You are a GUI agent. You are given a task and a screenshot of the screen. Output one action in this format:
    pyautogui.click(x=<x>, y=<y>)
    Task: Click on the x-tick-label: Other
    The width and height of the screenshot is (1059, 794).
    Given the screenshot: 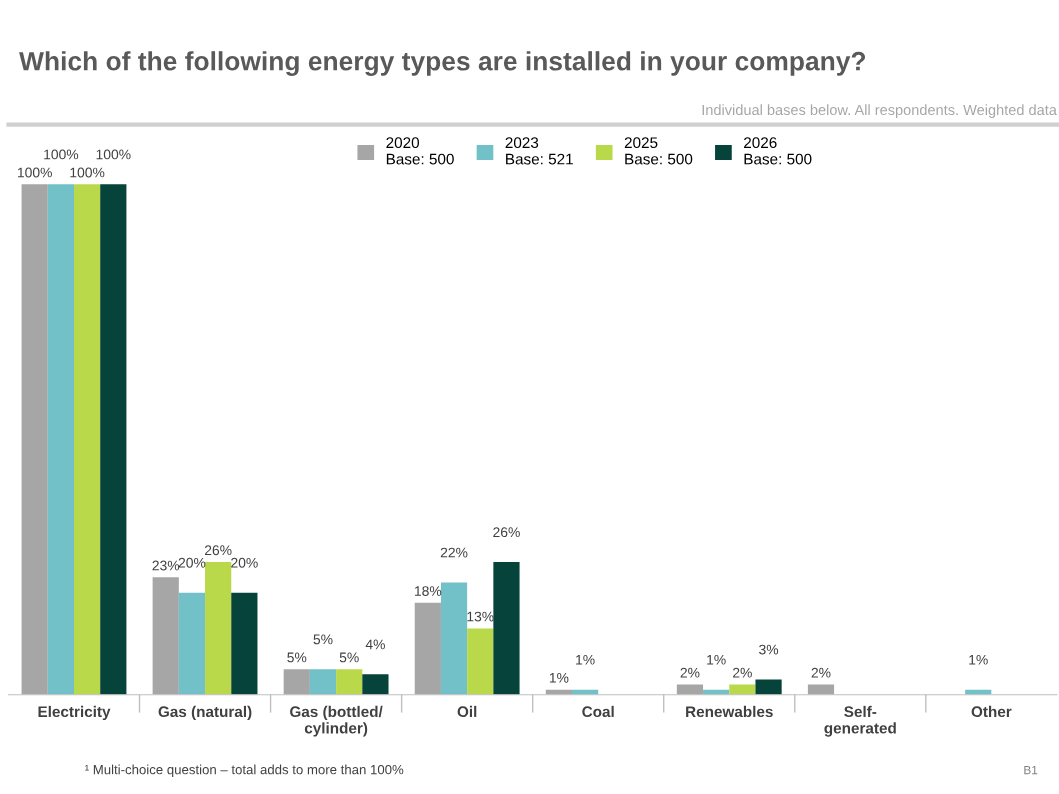 What is the action you would take?
    pyautogui.click(x=991, y=711)
    